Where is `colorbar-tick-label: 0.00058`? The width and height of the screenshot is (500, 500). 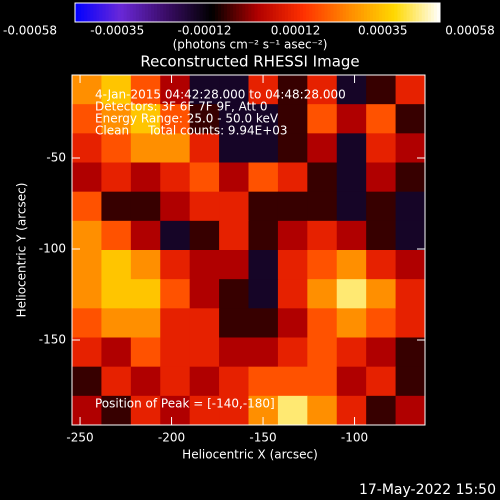
colorbar-tick-label: 0.00058 is located at coordinates (470, 31).